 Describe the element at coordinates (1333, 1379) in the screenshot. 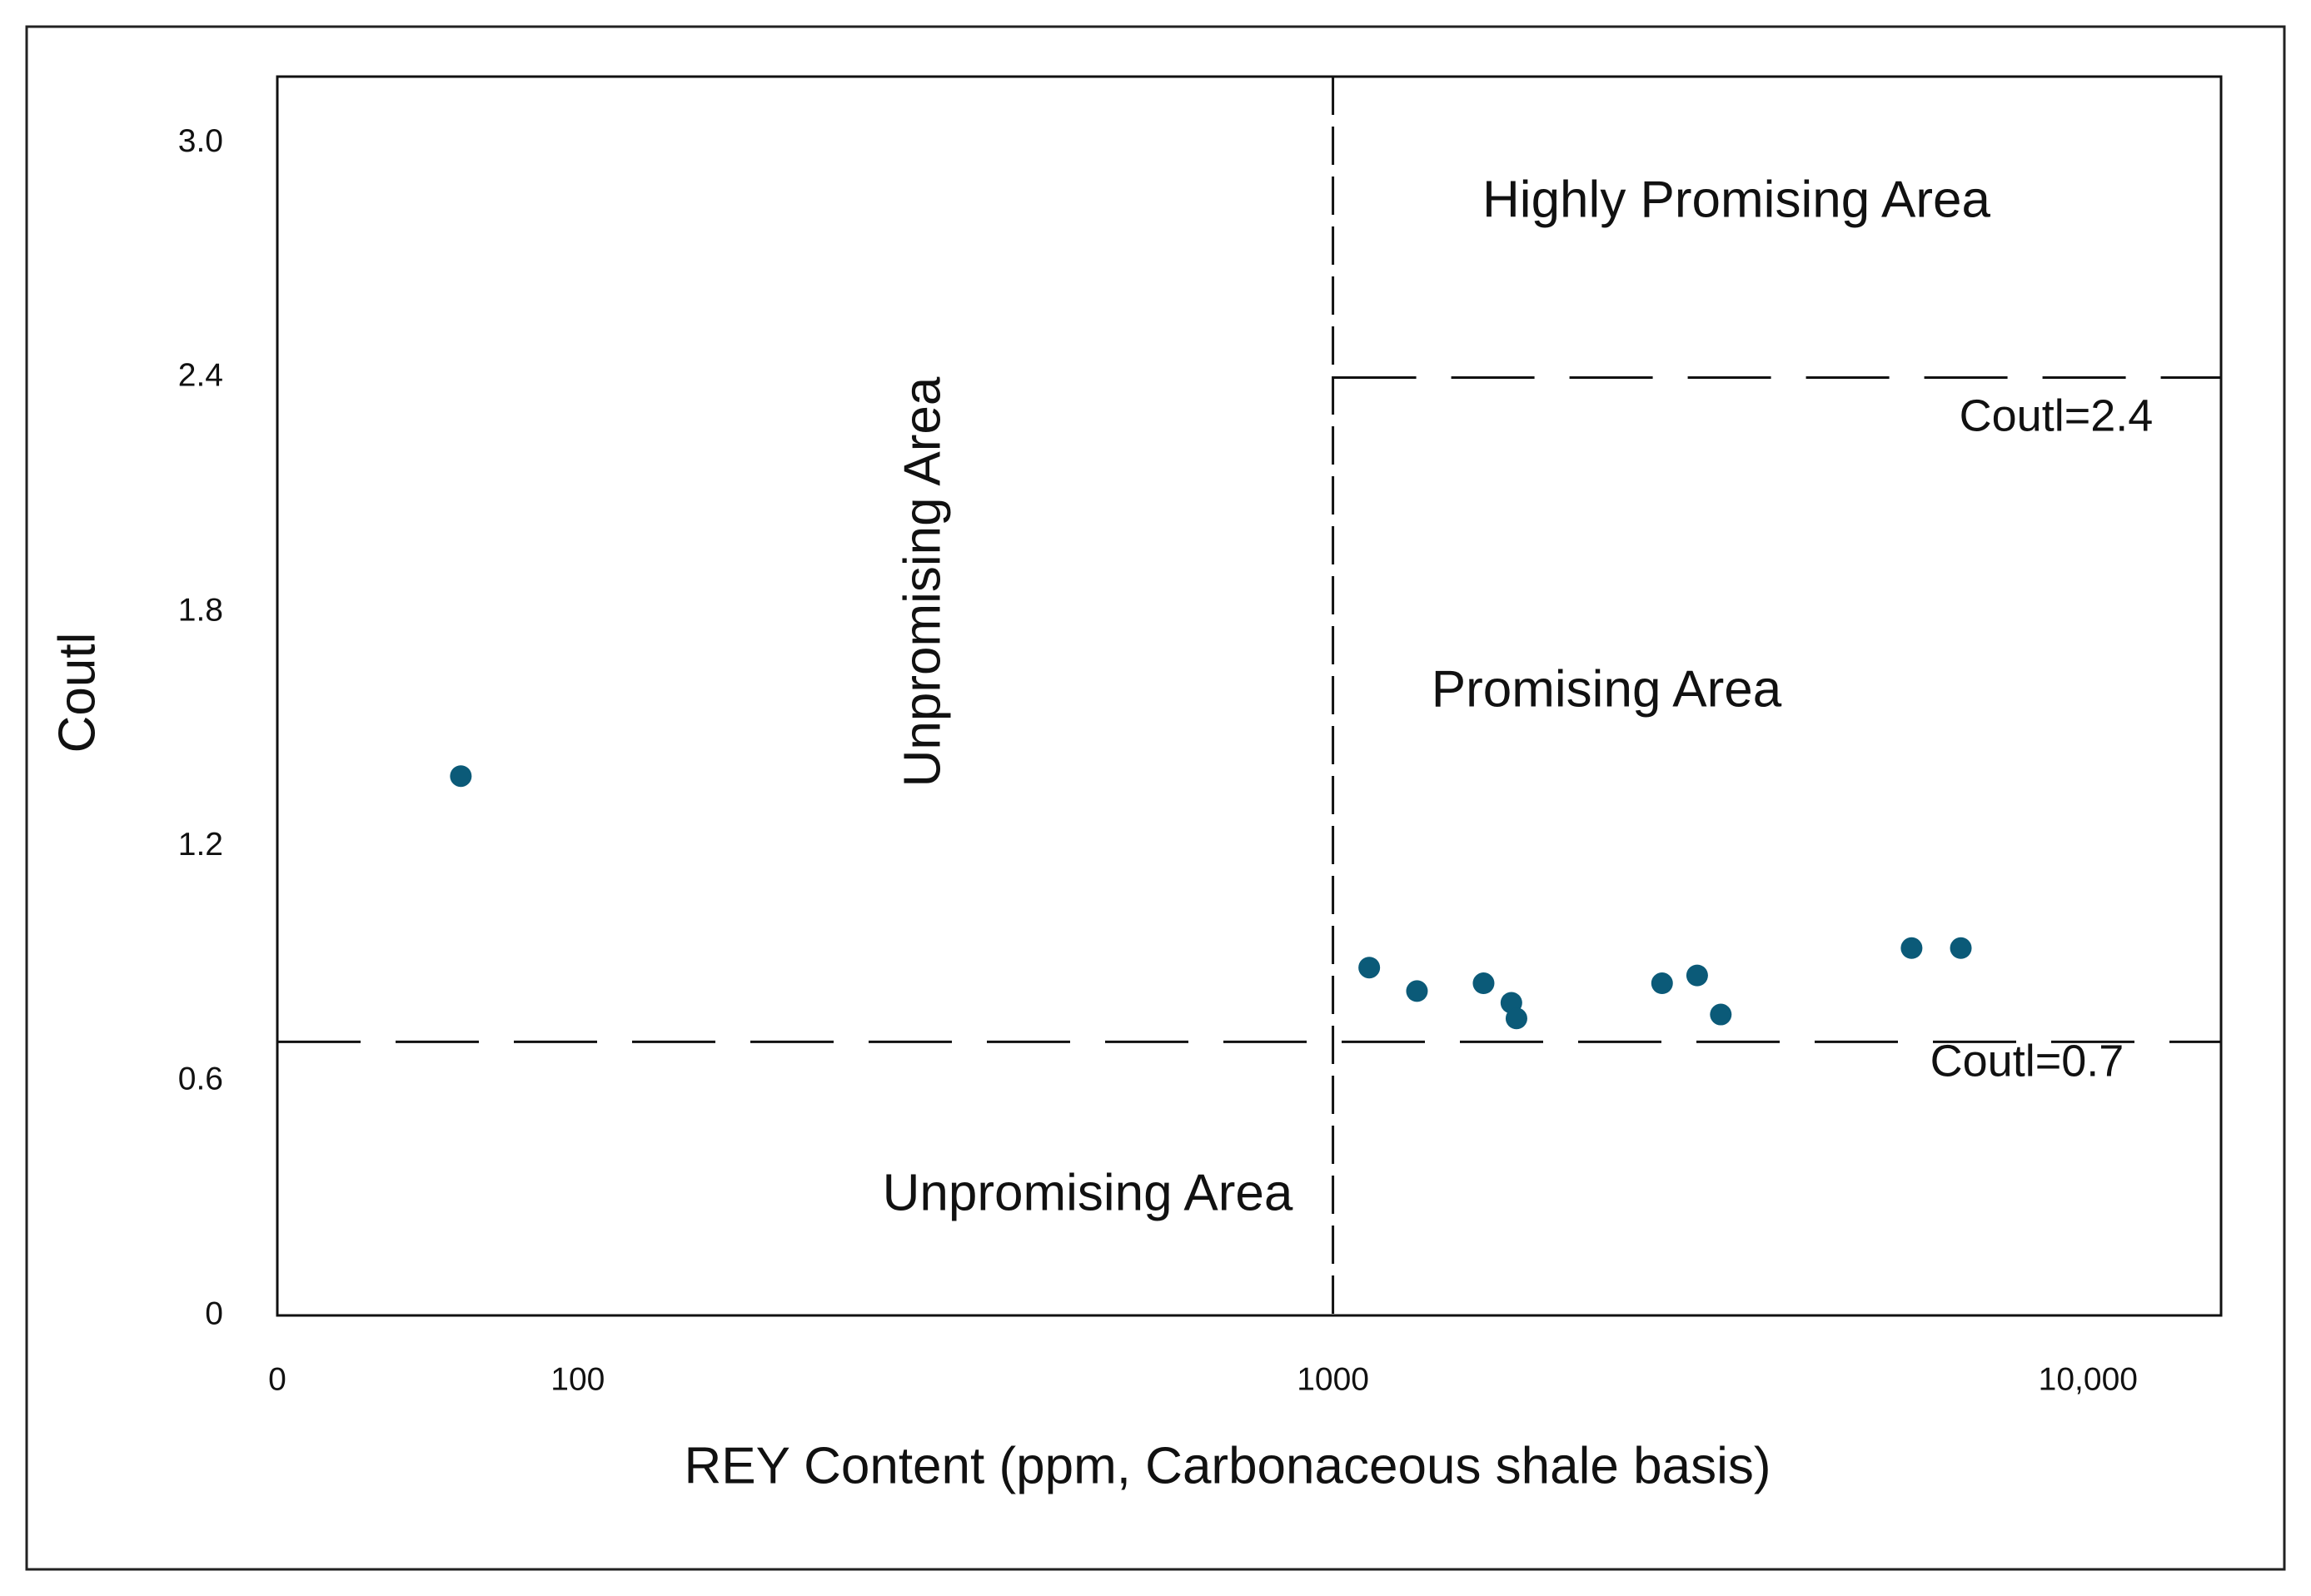

I see `x-tick-label: 1000` at that location.